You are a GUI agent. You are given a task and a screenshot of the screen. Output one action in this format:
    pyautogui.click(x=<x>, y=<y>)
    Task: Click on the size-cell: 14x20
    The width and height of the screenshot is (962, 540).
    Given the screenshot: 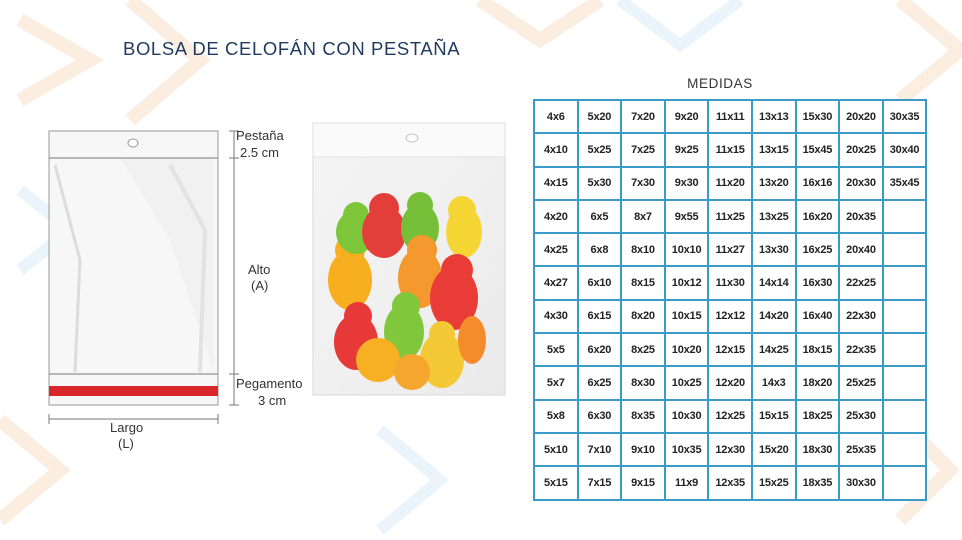 What is the action you would take?
    pyautogui.click(x=773, y=316)
    